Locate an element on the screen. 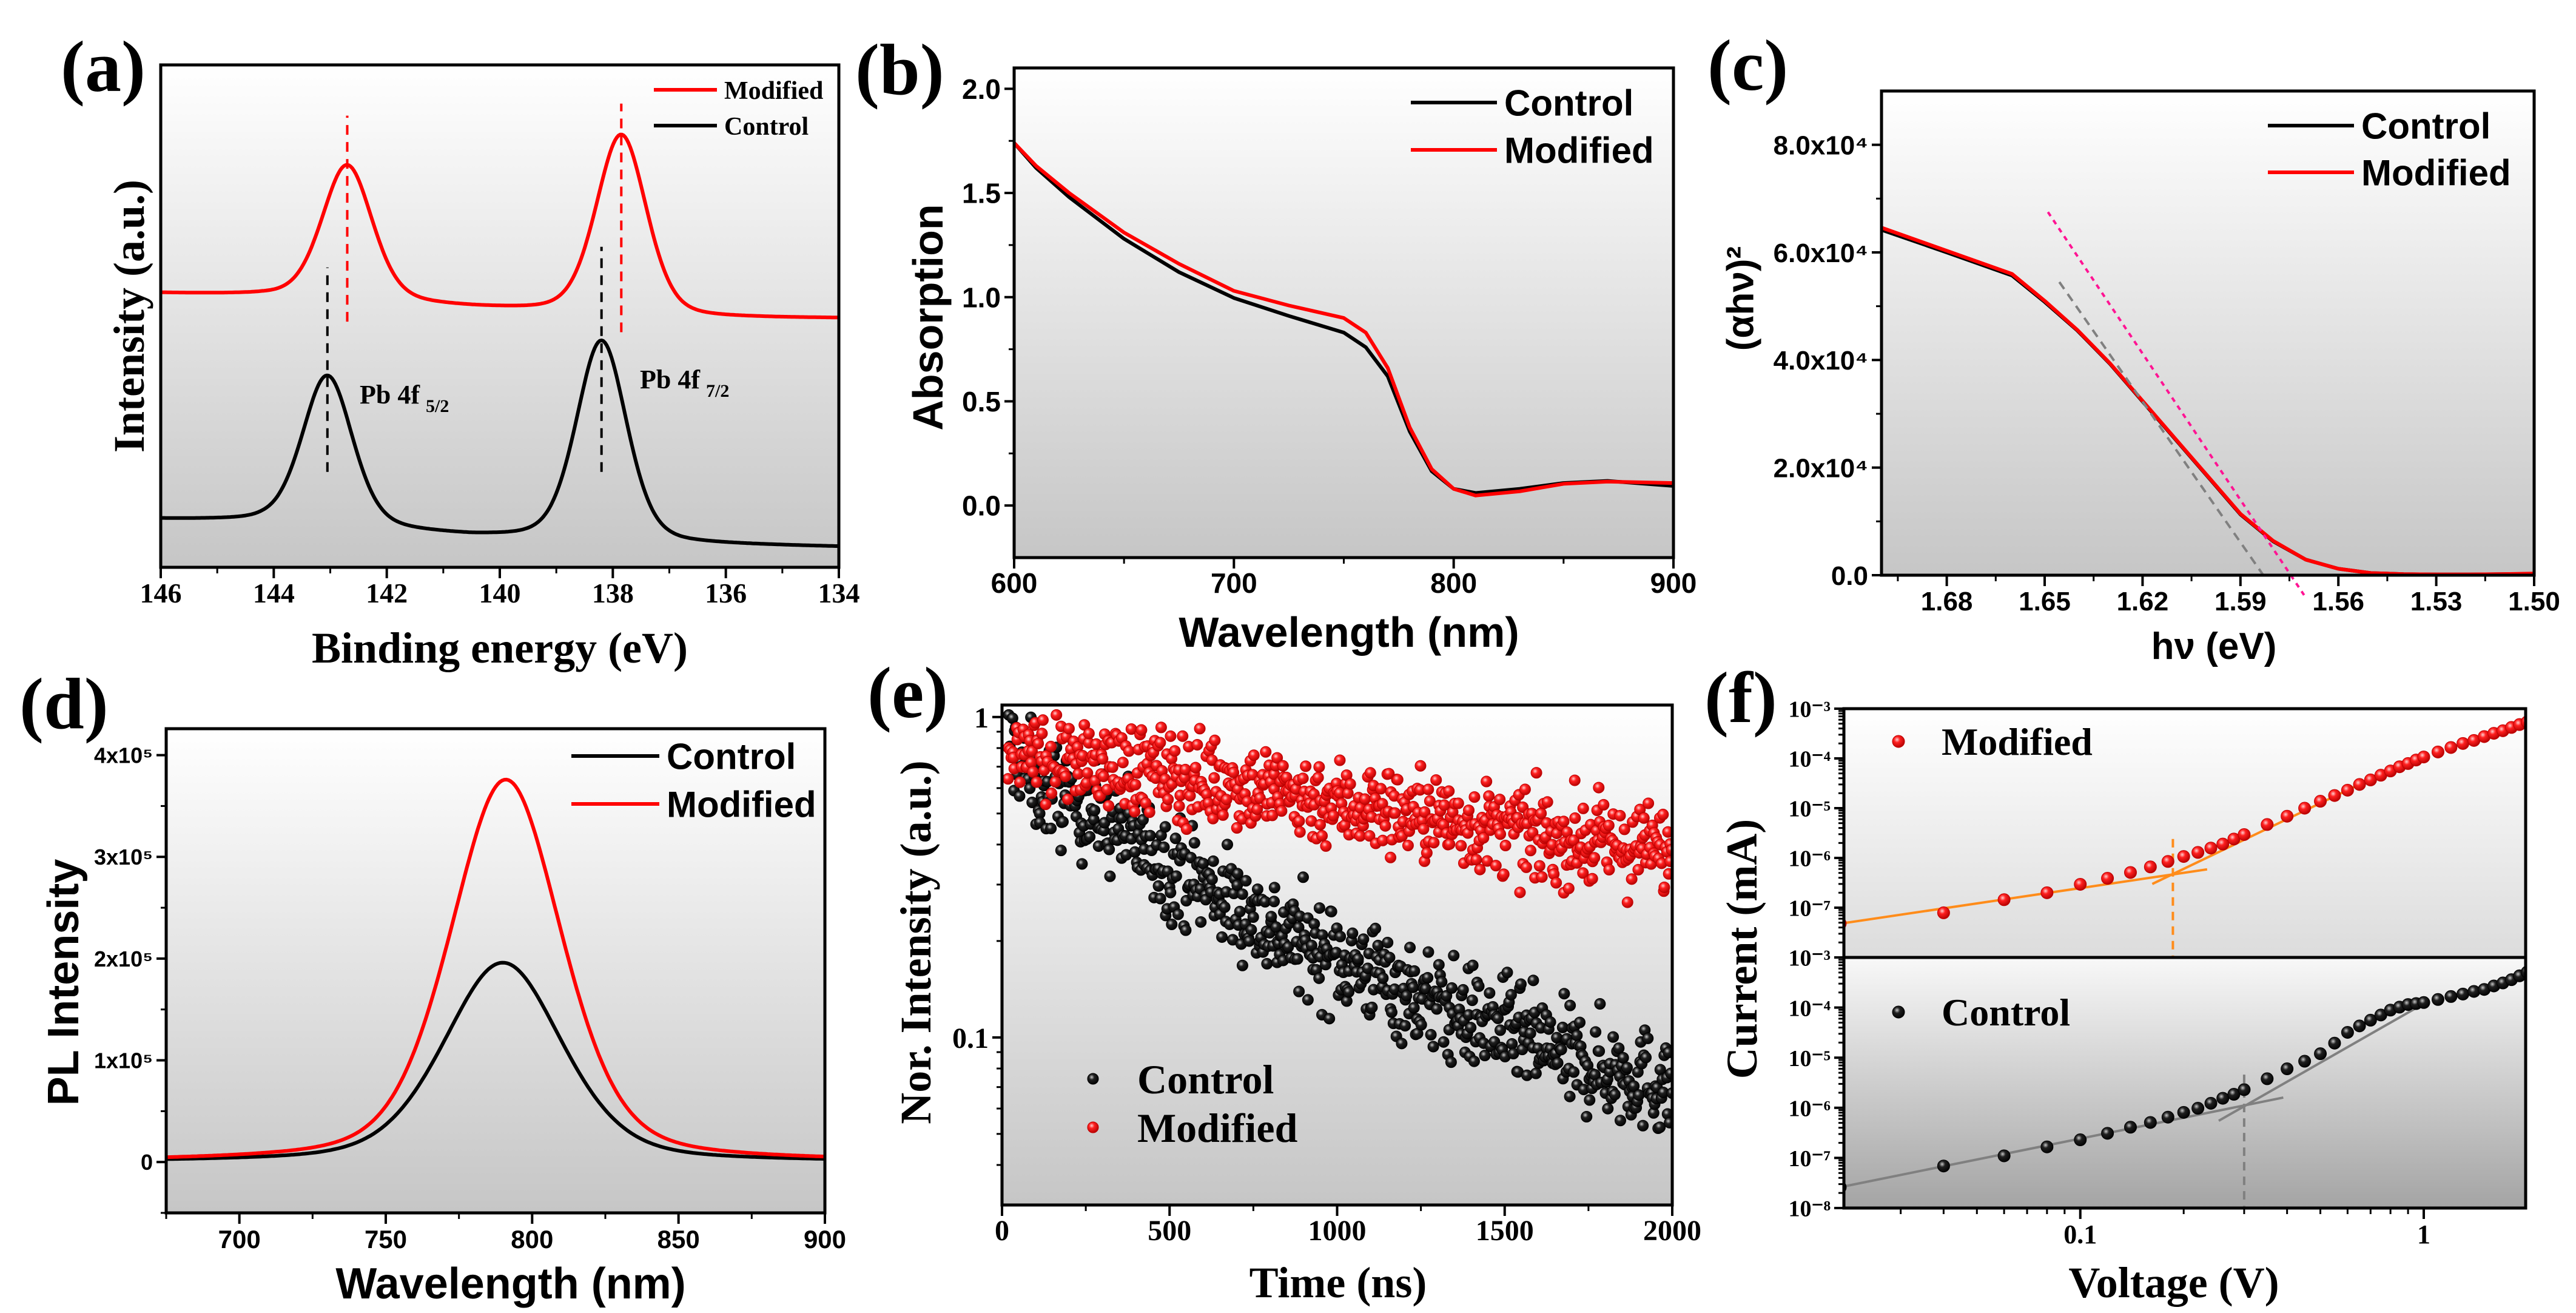 Image resolution: width=2576 pixels, height=1313 pixels. fit-line is located at coordinates (2064, 1142).